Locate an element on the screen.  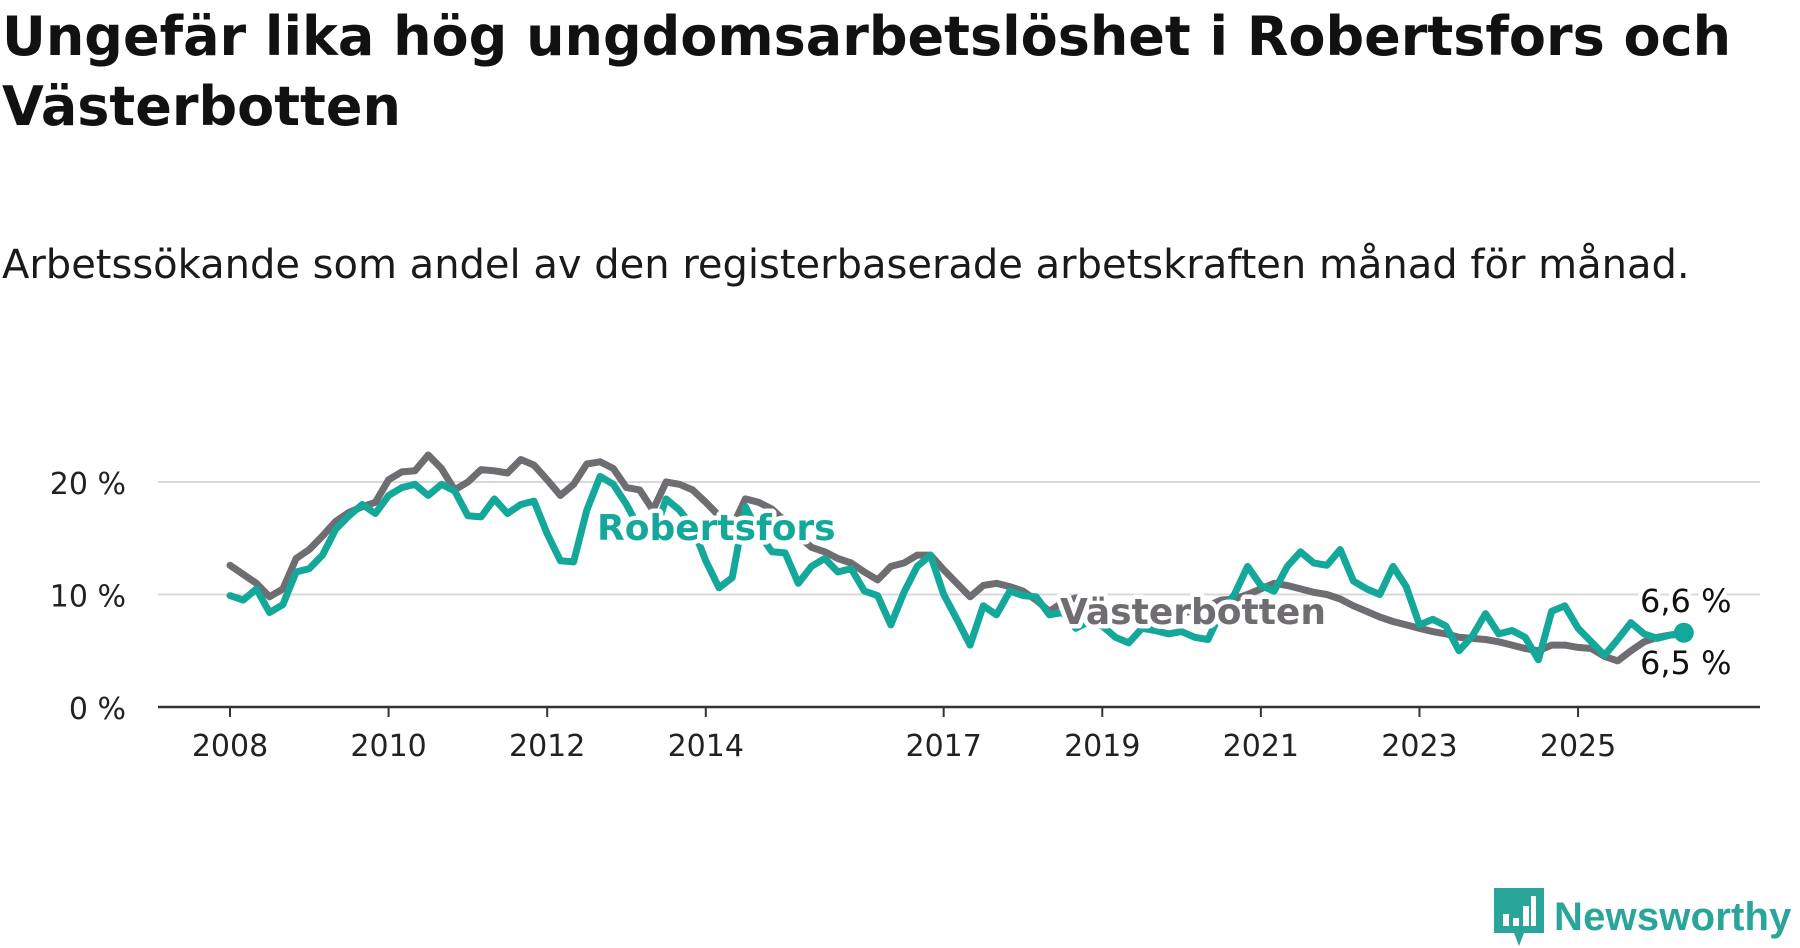
x-tick-label-2021: 2021 is located at coordinates (1261, 746).